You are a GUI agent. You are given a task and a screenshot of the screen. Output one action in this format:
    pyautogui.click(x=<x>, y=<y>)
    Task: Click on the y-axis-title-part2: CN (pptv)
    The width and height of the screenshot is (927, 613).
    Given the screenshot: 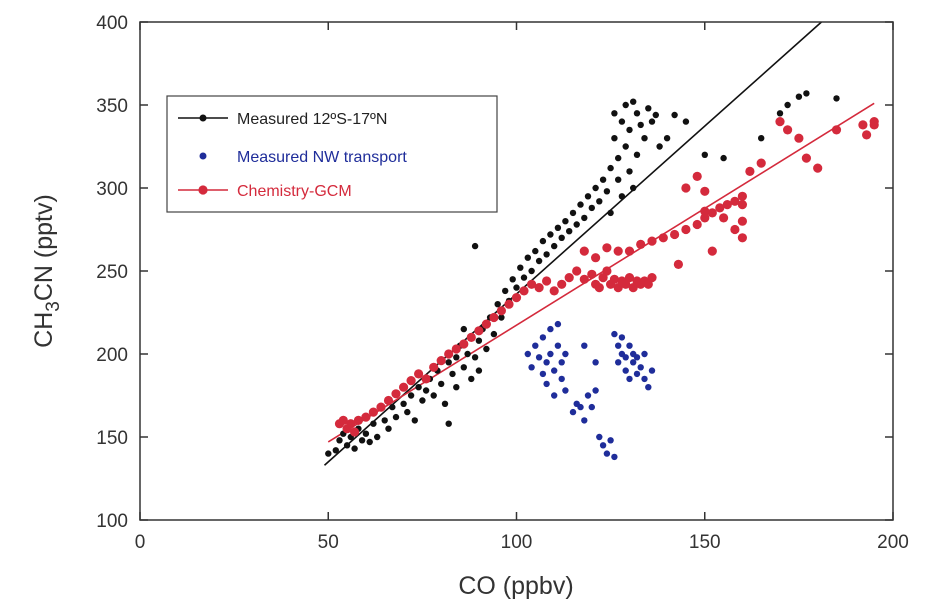 What is the action you would take?
    pyautogui.click(x=44, y=247)
    